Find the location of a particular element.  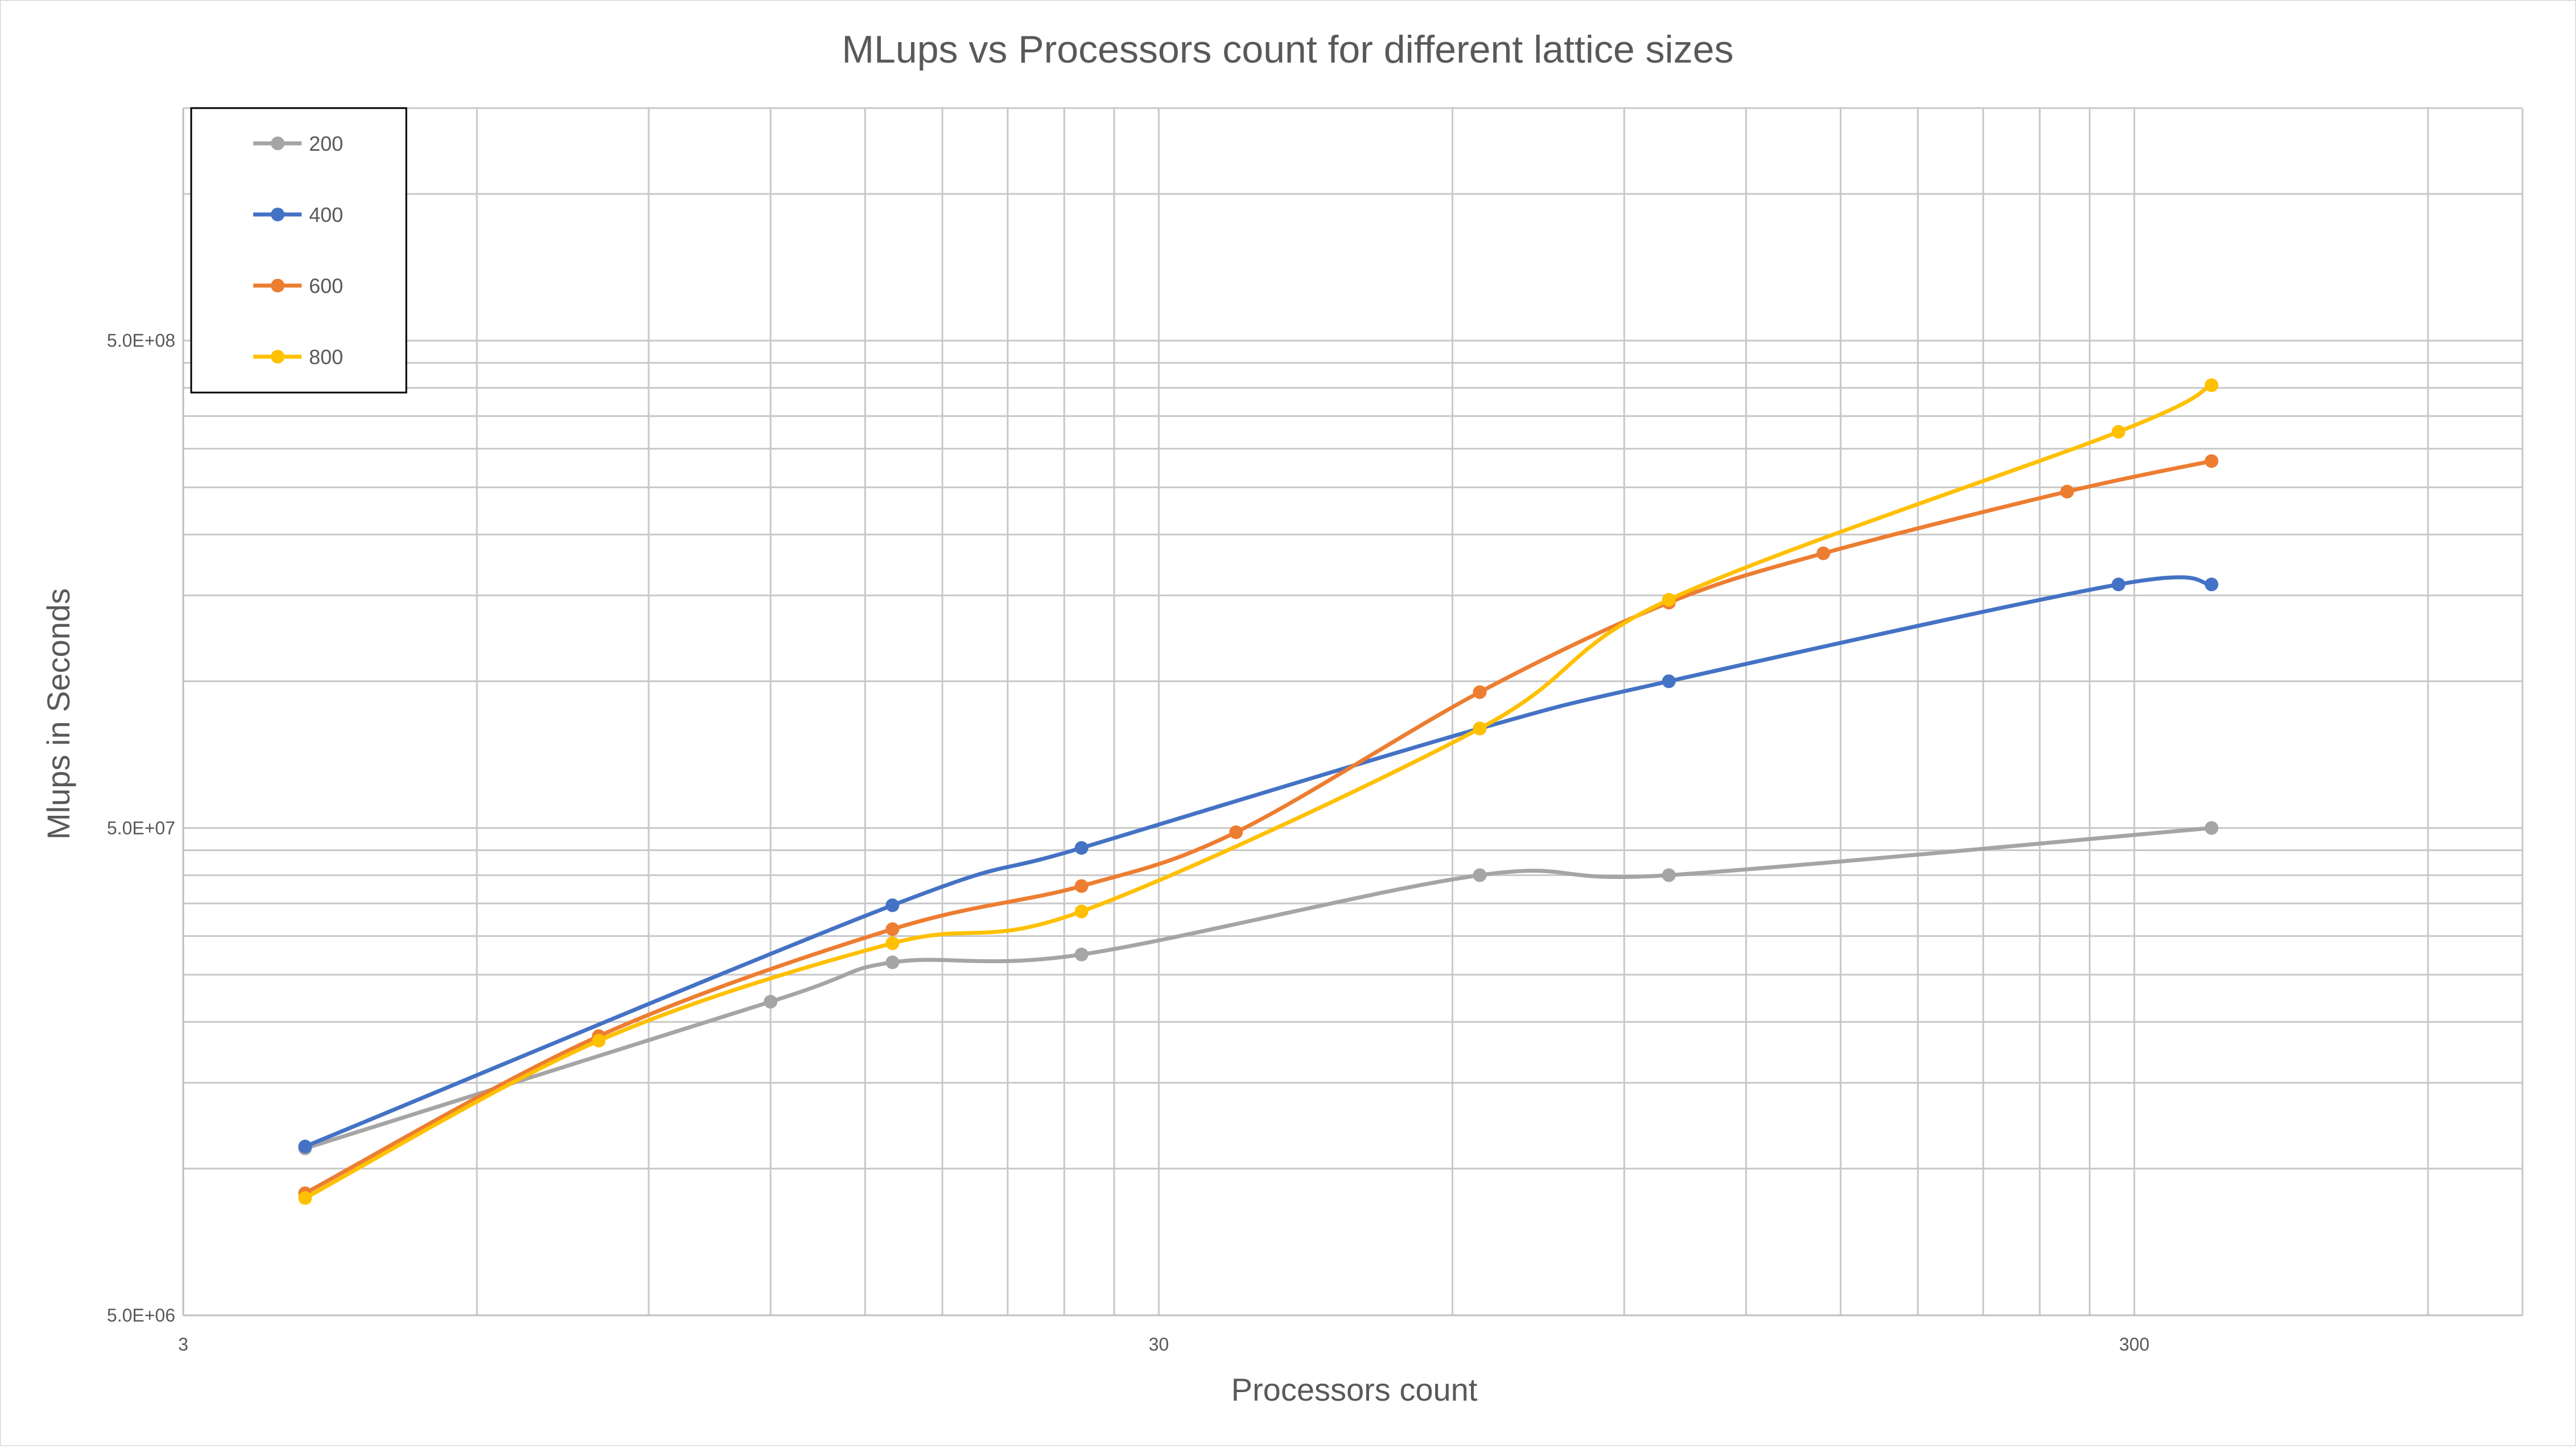

legend-item-400: 400 is located at coordinates (298, 215).